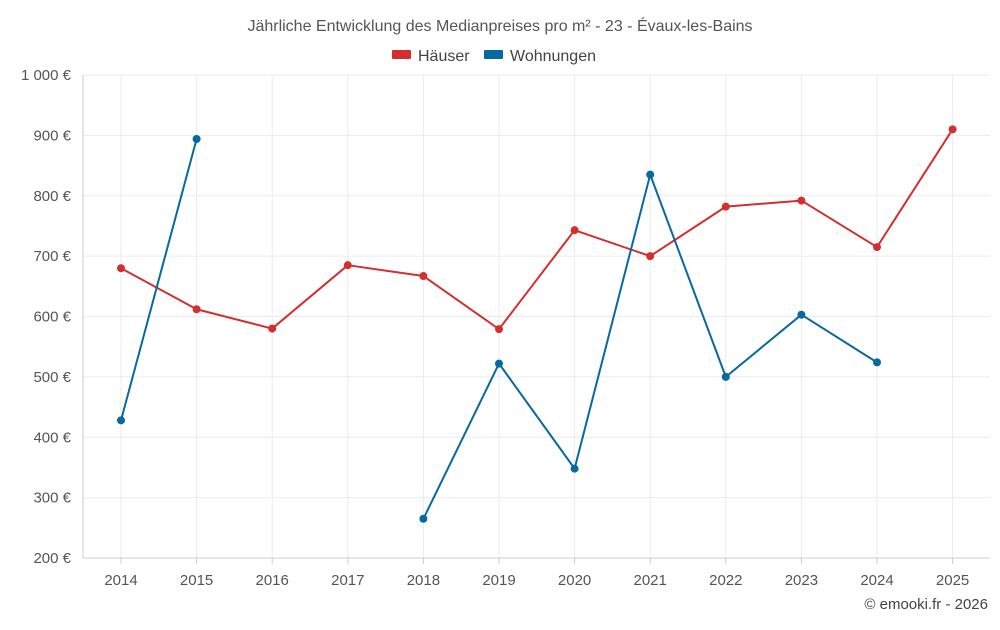  What do you see at coordinates (52, 558) in the screenshot?
I see `y-tick-label: 200 €` at bounding box center [52, 558].